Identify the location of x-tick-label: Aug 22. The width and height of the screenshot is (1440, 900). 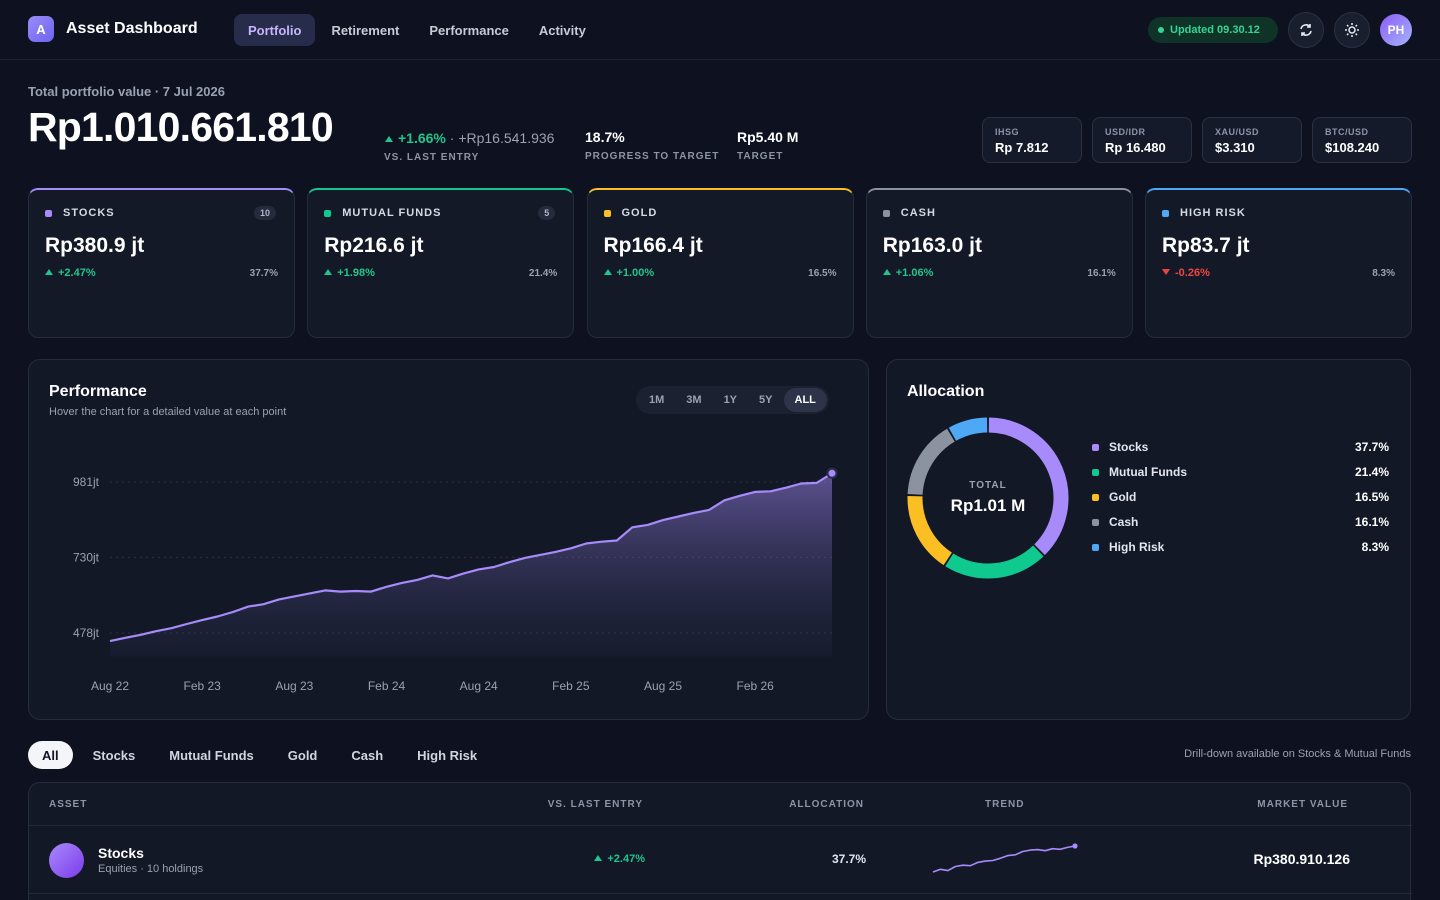
(110, 686).